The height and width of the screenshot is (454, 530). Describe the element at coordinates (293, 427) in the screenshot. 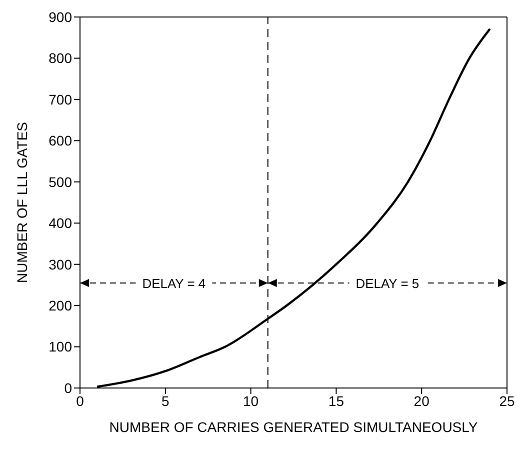

I see `x-axis-title: NUMBER OF CARRIES GENERATED SIMULTANEOUSLY` at that location.